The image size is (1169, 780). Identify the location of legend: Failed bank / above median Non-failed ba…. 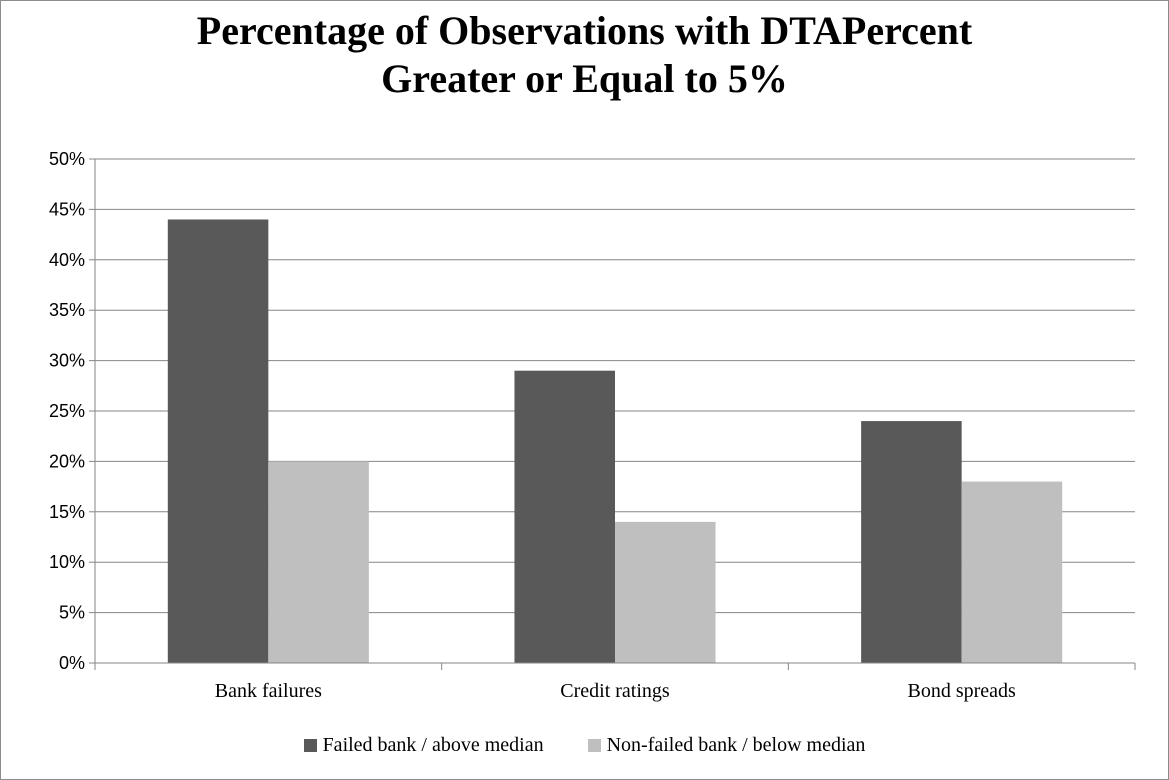
(584, 745).